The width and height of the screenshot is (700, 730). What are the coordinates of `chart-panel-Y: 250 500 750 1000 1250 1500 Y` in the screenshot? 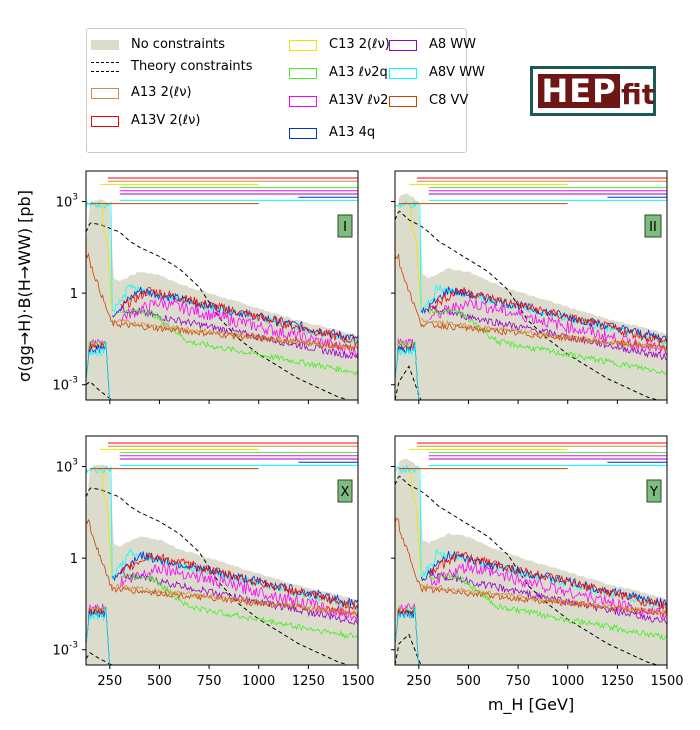 It's located at (537, 562).